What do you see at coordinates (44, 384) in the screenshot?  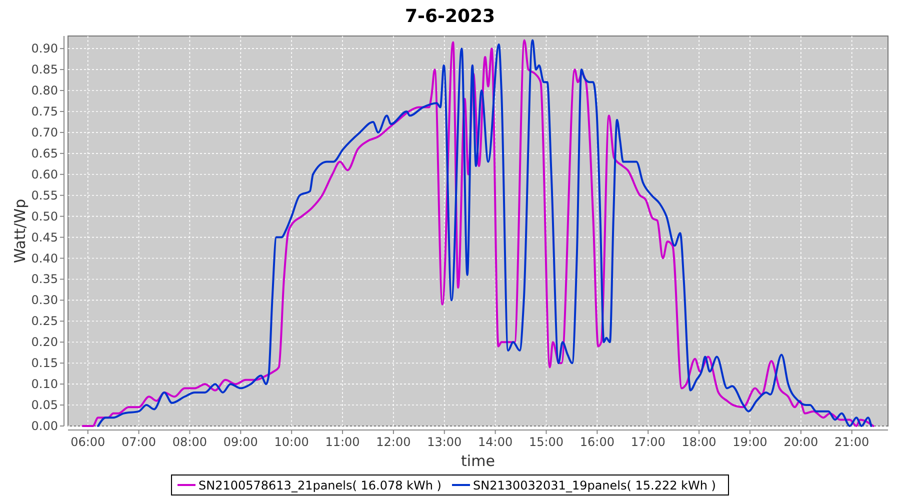 I see `y-tick-label: 0.10` at bounding box center [44, 384].